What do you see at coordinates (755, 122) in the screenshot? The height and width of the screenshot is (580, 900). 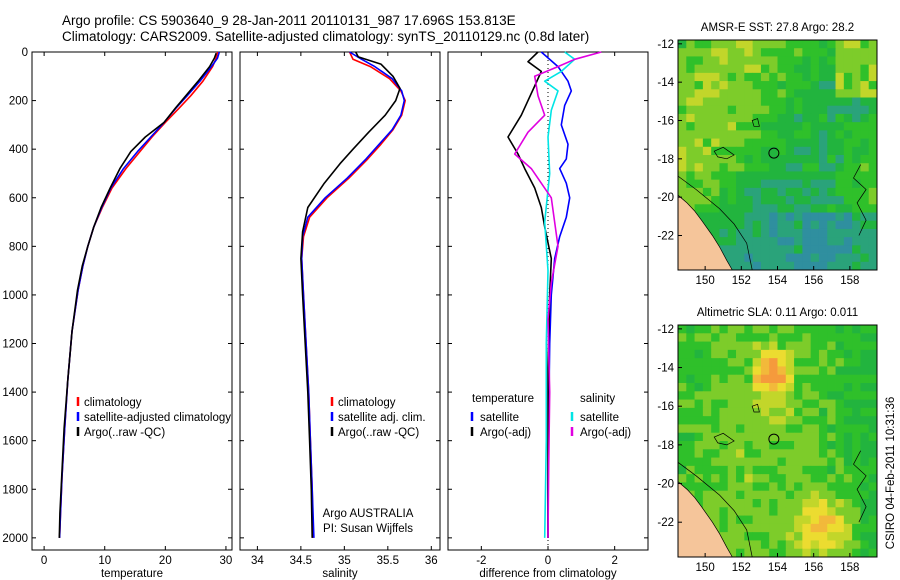 I see `amsre_sst-reef-outline` at bounding box center [755, 122].